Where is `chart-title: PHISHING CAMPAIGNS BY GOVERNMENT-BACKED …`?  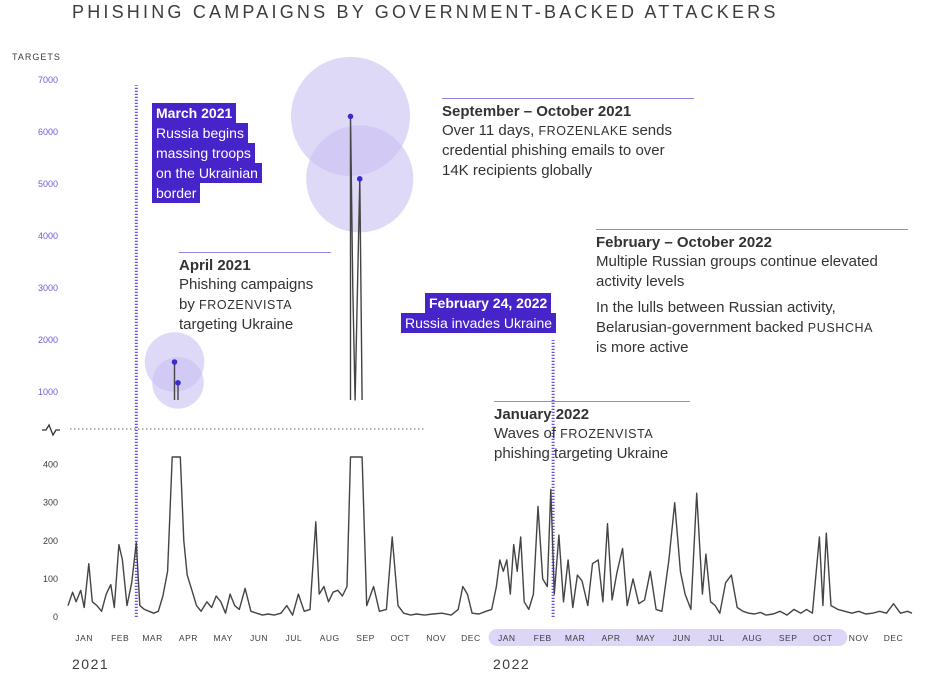 chart-title: PHISHING CAMPAIGNS BY GOVERNMENT-BACKED … is located at coordinates (425, 12).